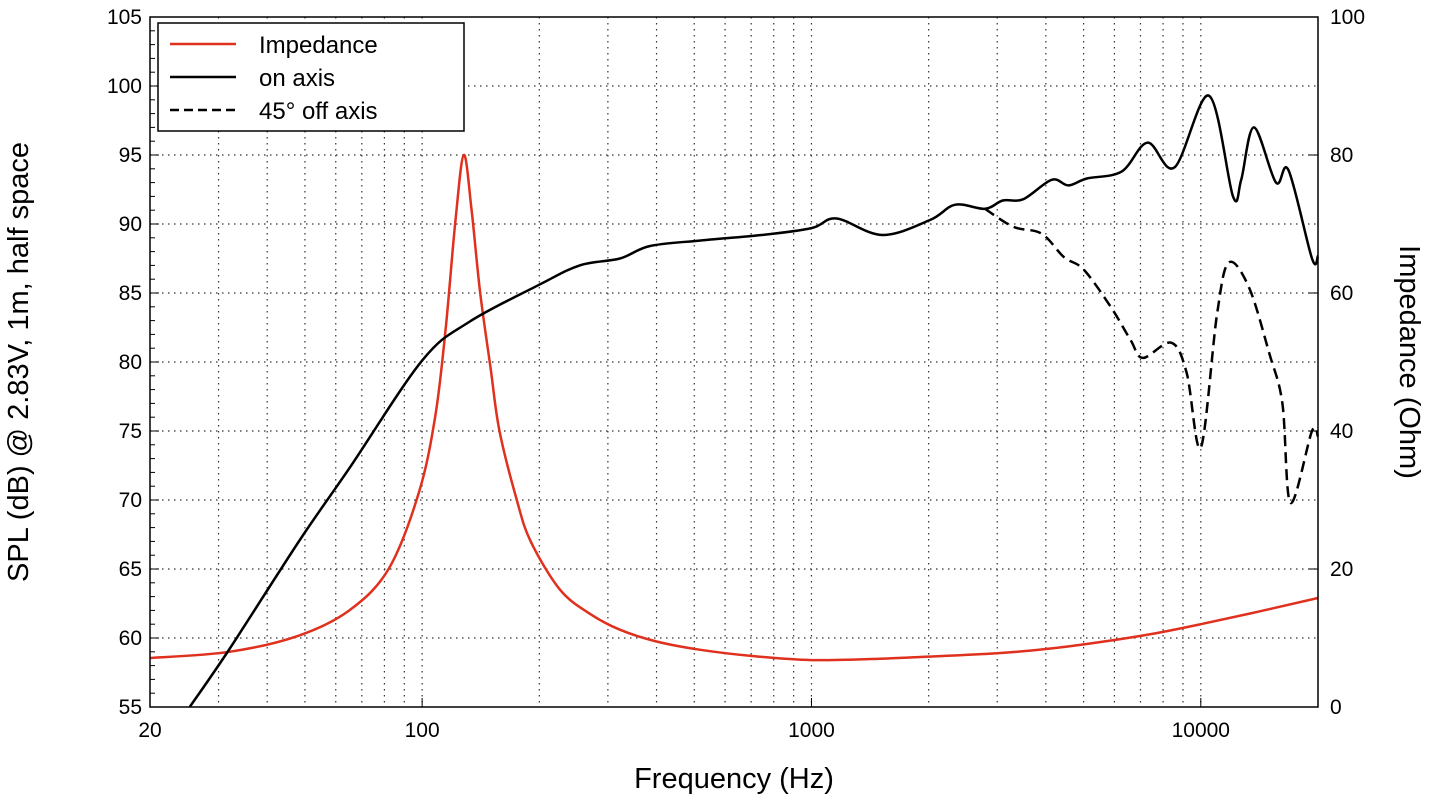  What do you see at coordinates (130, 224) in the screenshot?
I see `y-tick-label: 90` at bounding box center [130, 224].